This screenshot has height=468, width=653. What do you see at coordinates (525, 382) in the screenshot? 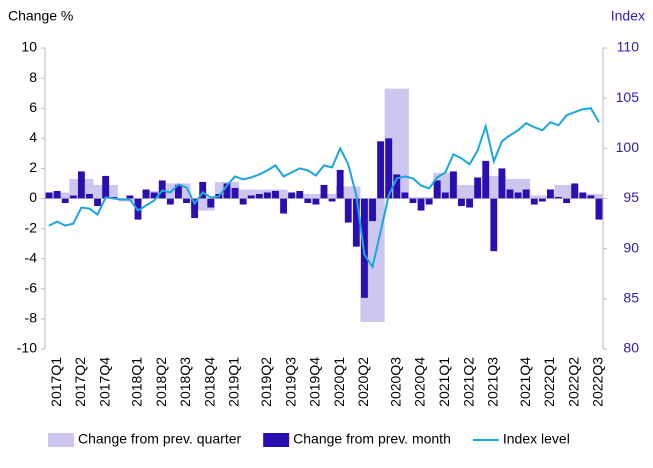
I see `x-tick-label: 2021Q4` at bounding box center [525, 382].